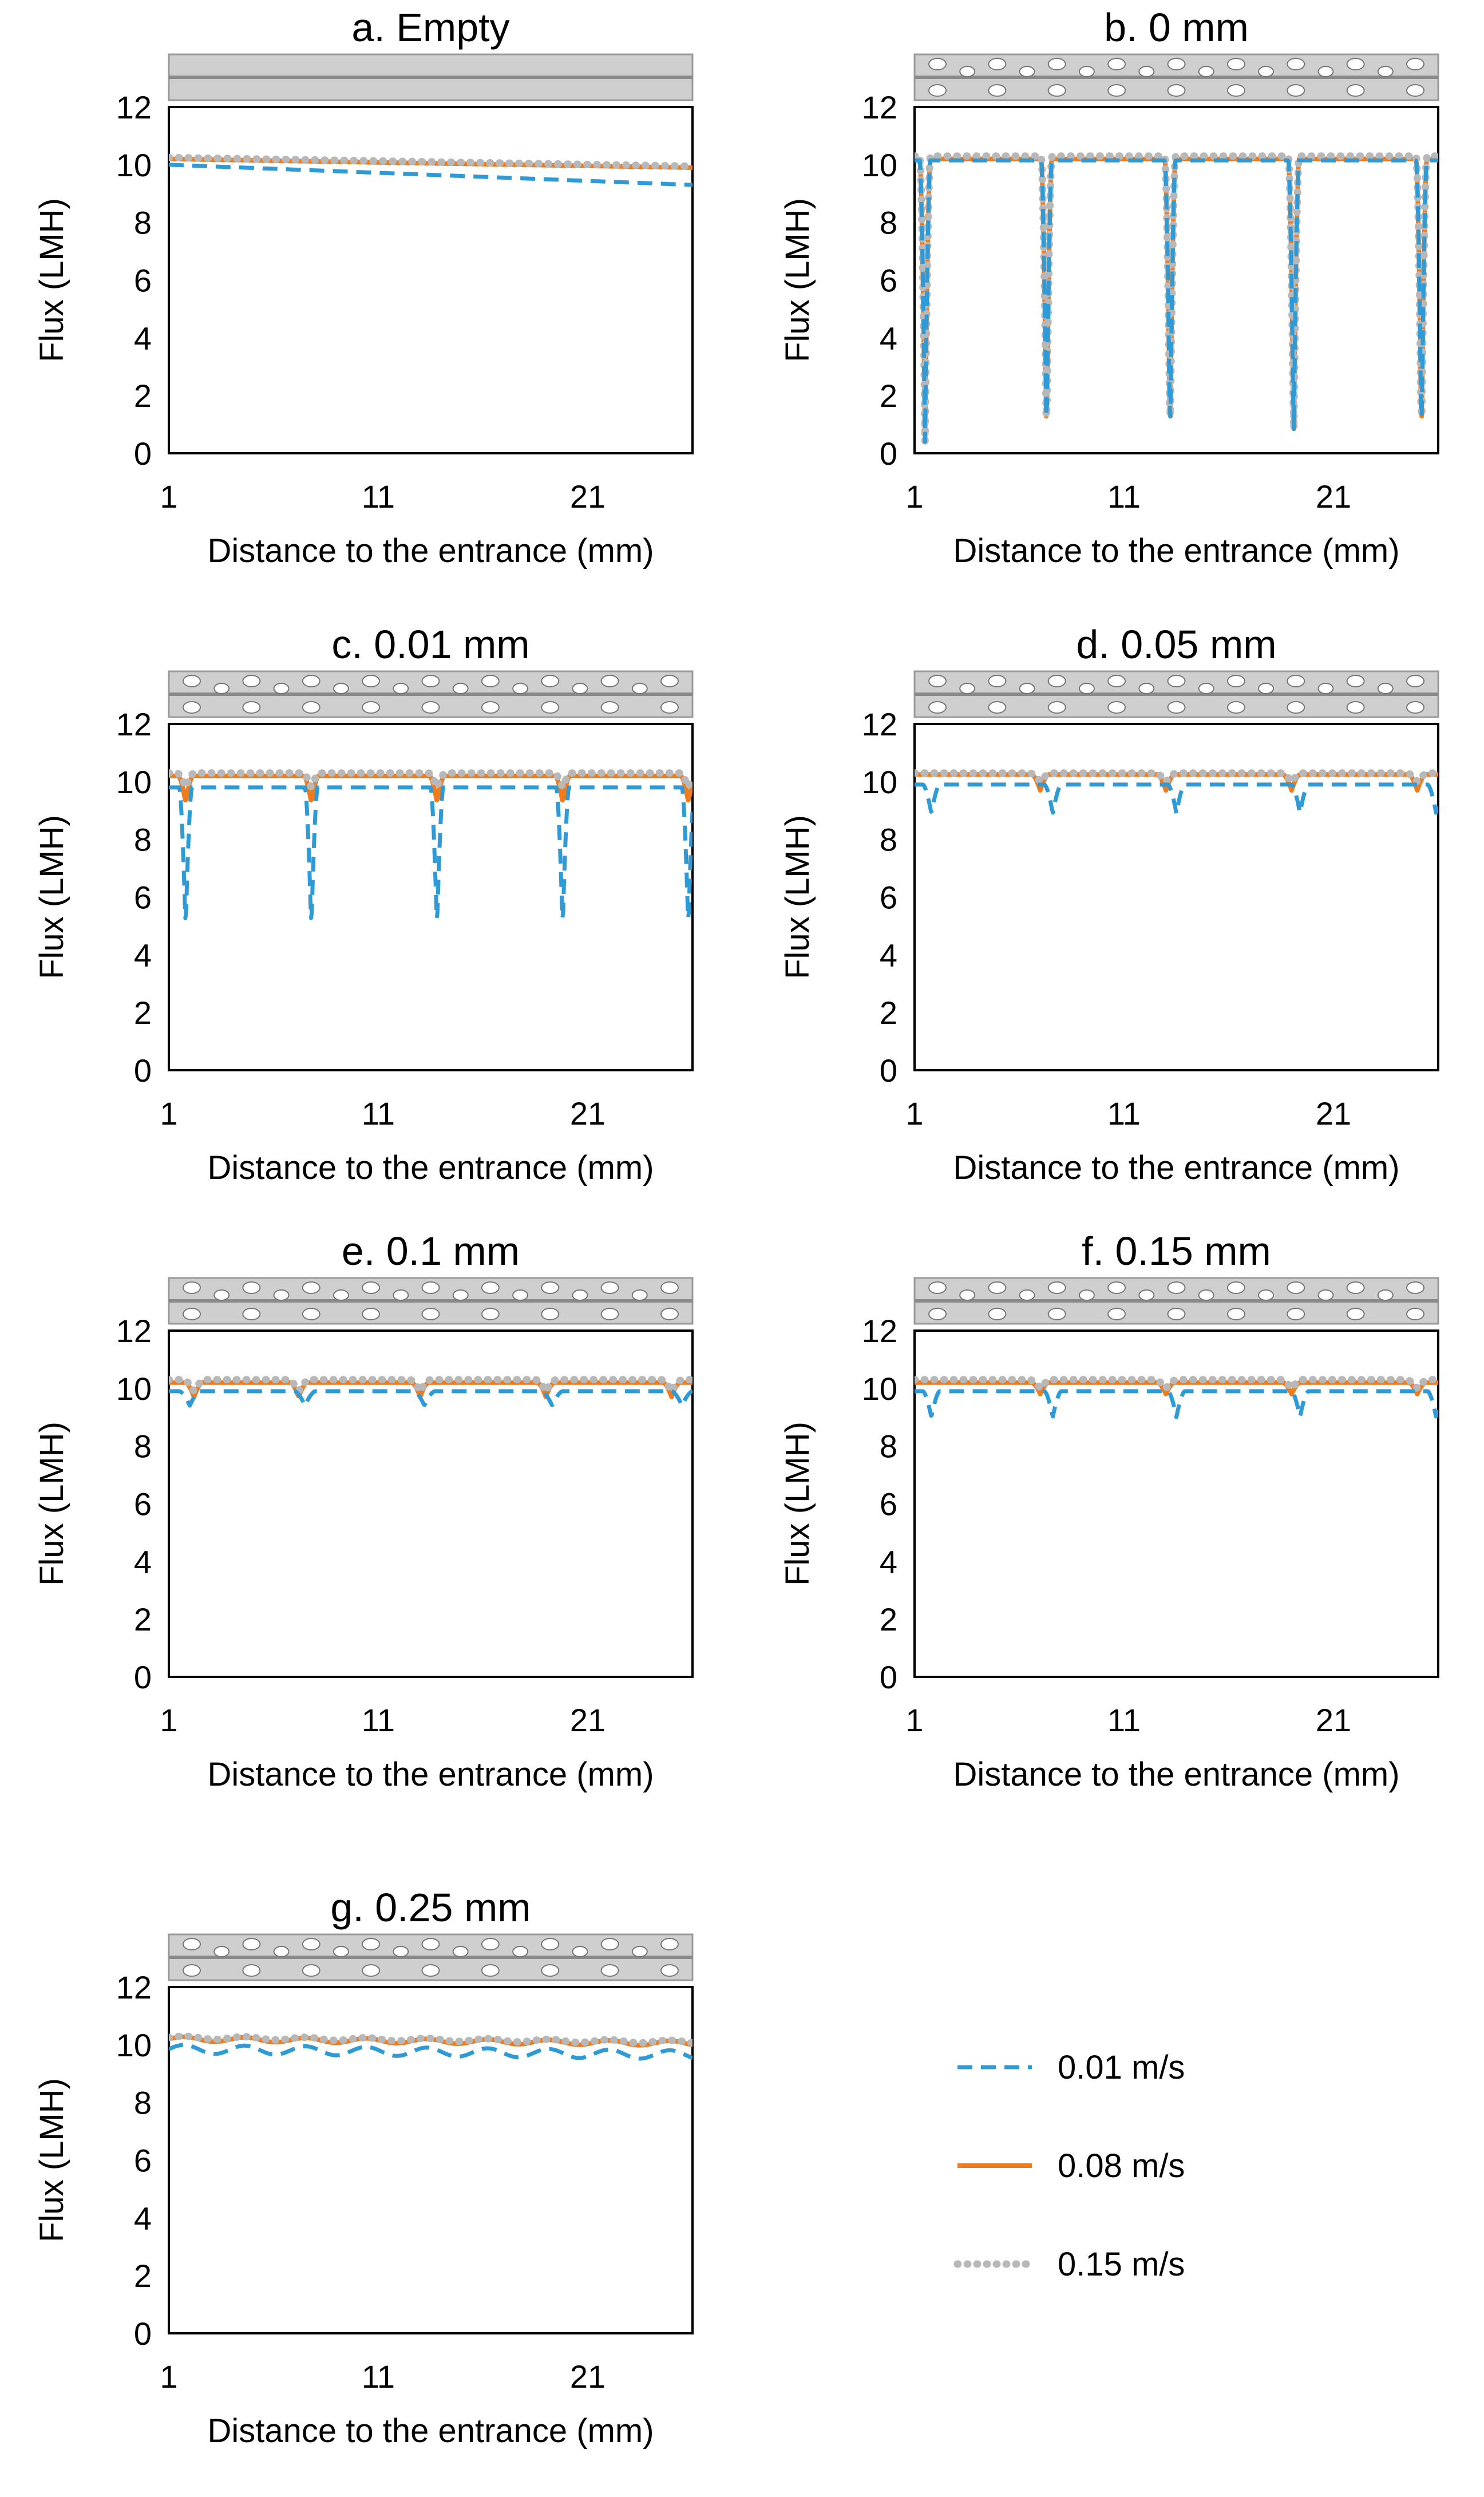 This screenshot has height=2497, width=1484. Describe the element at coordinates (1176, 27) in the screenshot. I see `chart-title: b. 0 mm` at that location.